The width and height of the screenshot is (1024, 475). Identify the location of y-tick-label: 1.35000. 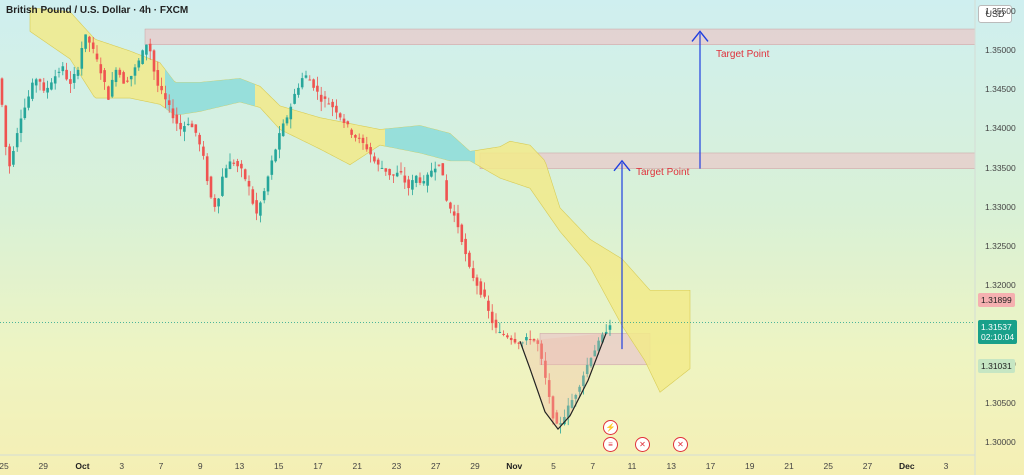
(1000, 49).